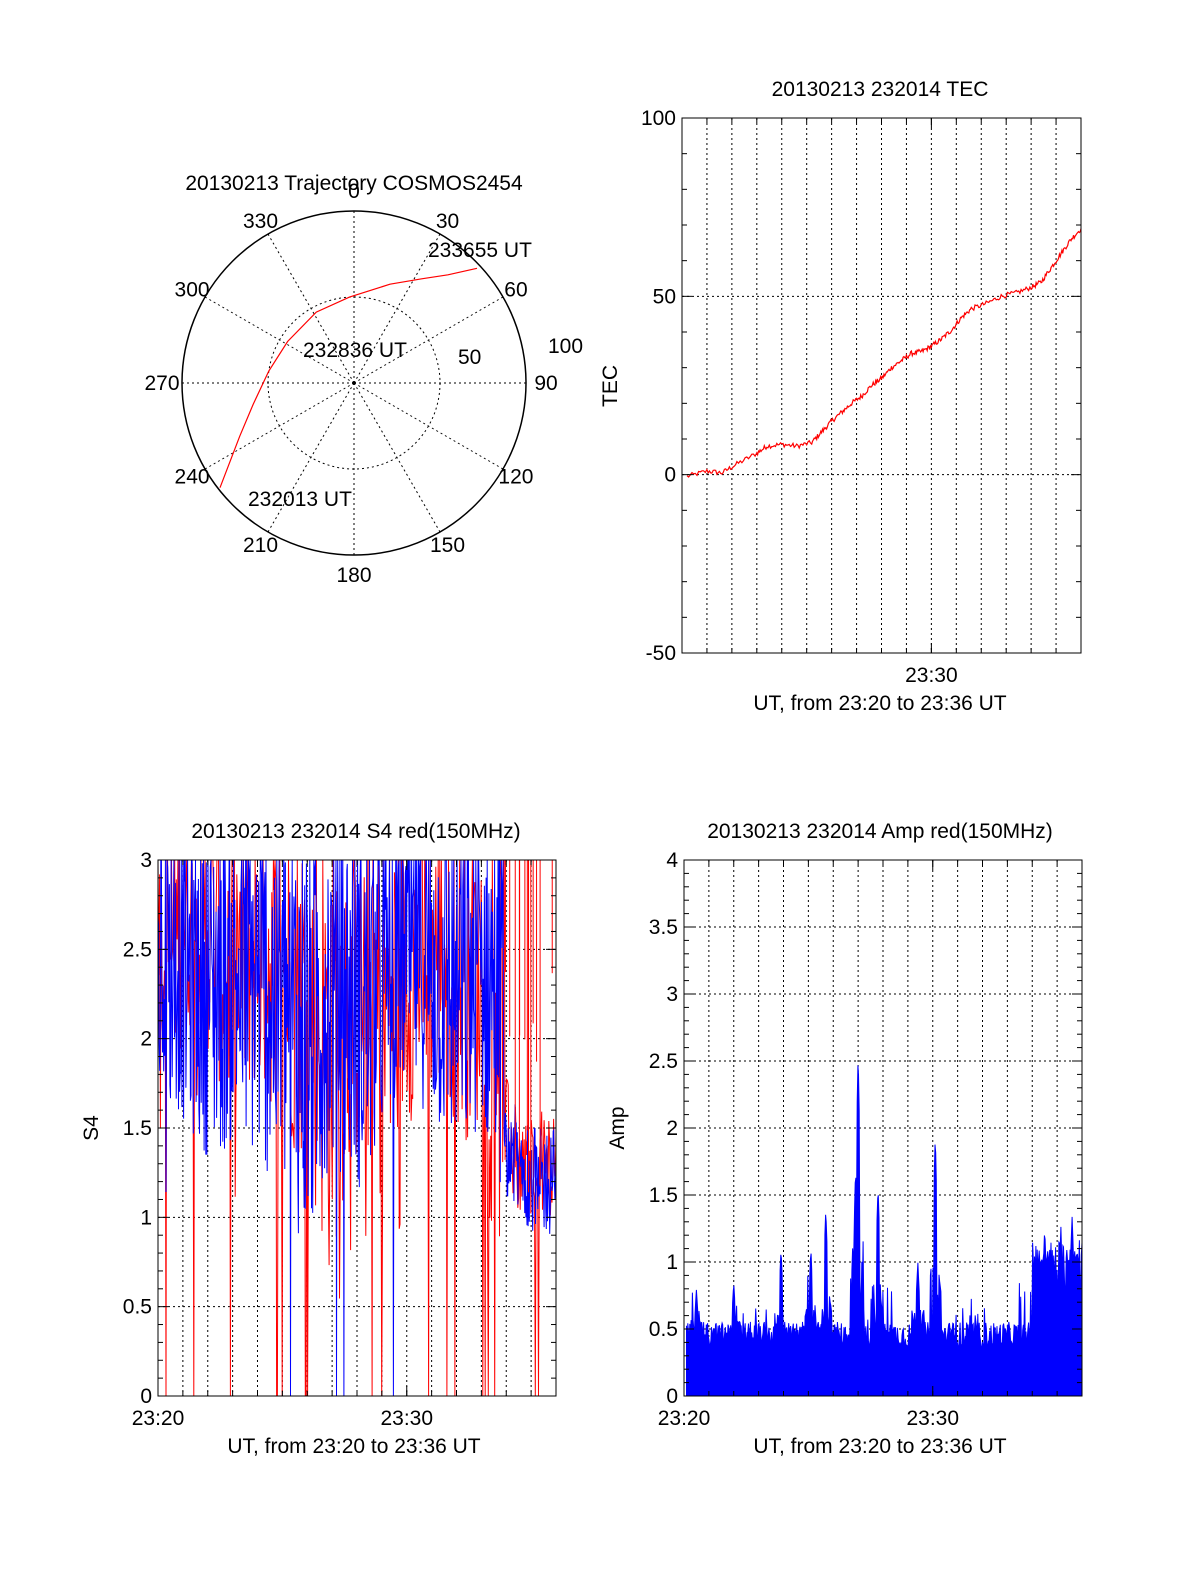  I want to click on polar-angle-label: 330, so click(260, 221).